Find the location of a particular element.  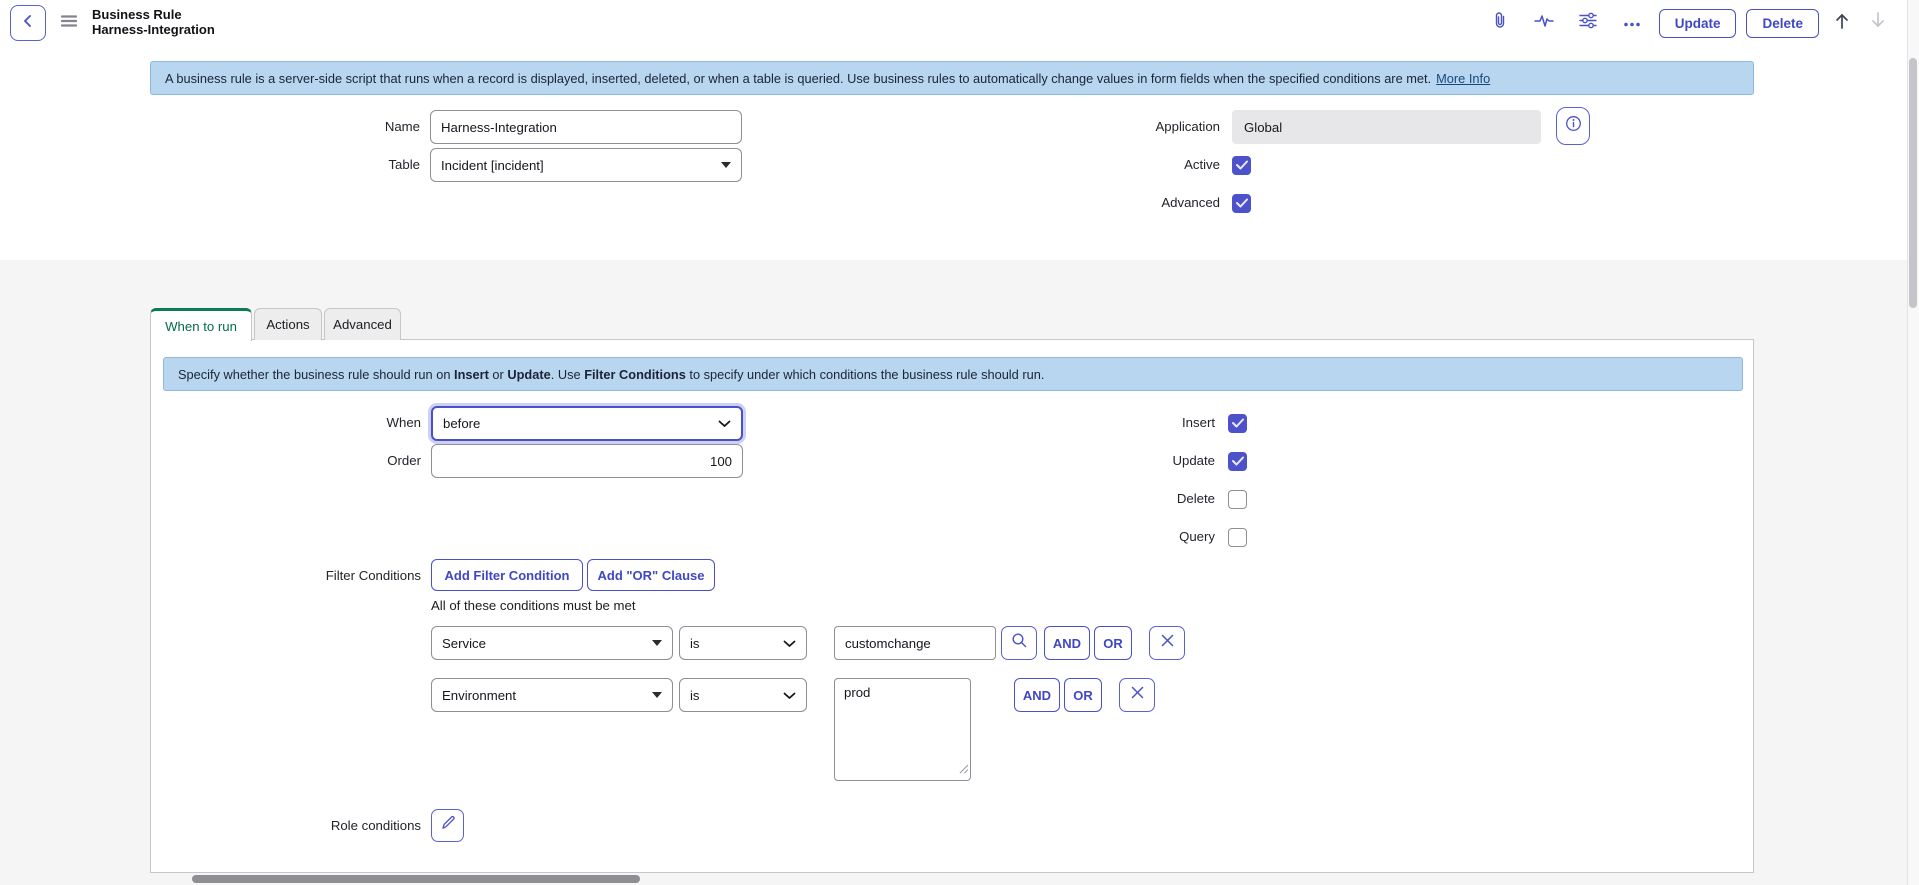

insert-label: Insert is located at coordinates (1198, 422).